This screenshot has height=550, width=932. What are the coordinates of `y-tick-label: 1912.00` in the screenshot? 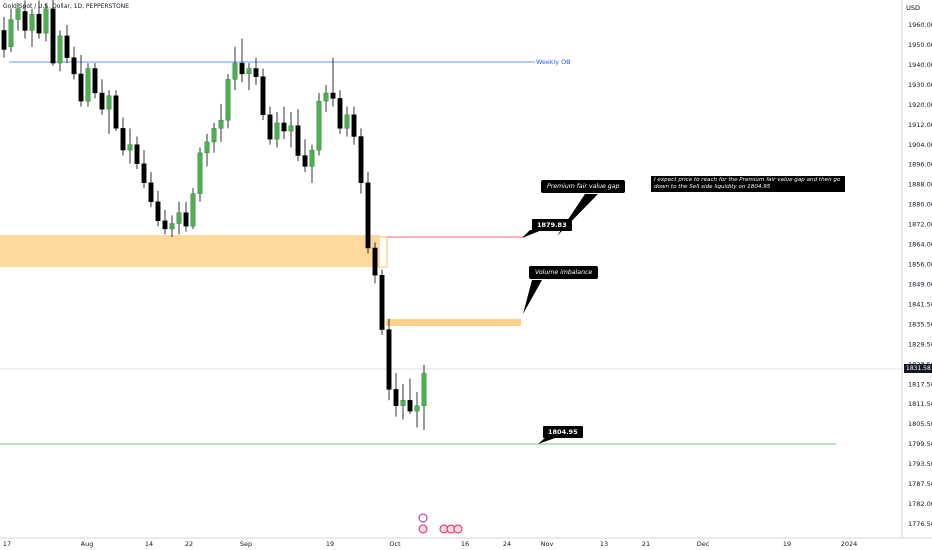 It's located at (920, 125).